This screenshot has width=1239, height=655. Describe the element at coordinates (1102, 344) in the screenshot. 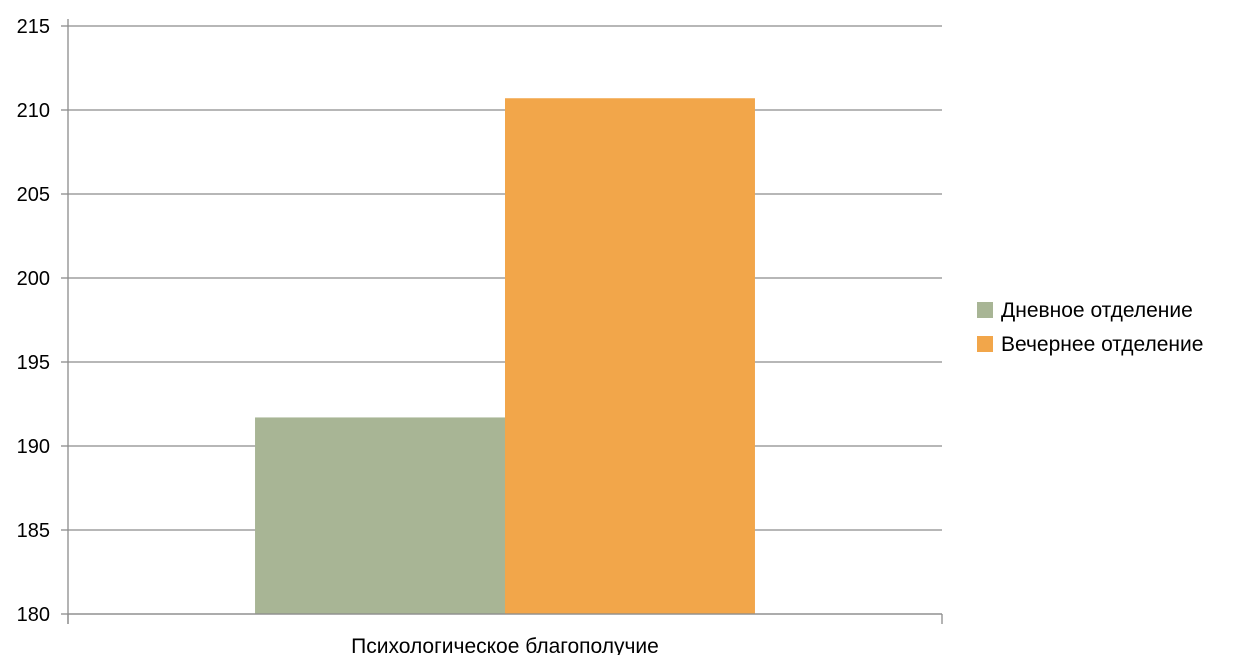

I see `legend-label: Вечернее отделение` at that location.